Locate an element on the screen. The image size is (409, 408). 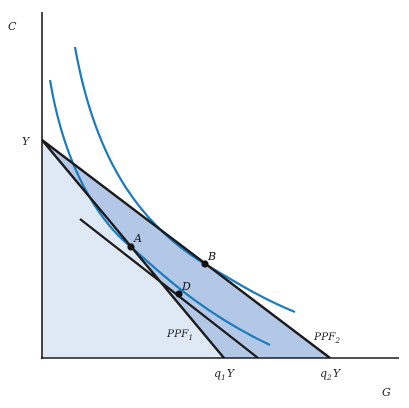
point-a-marker is located at coordinates (131, 247).